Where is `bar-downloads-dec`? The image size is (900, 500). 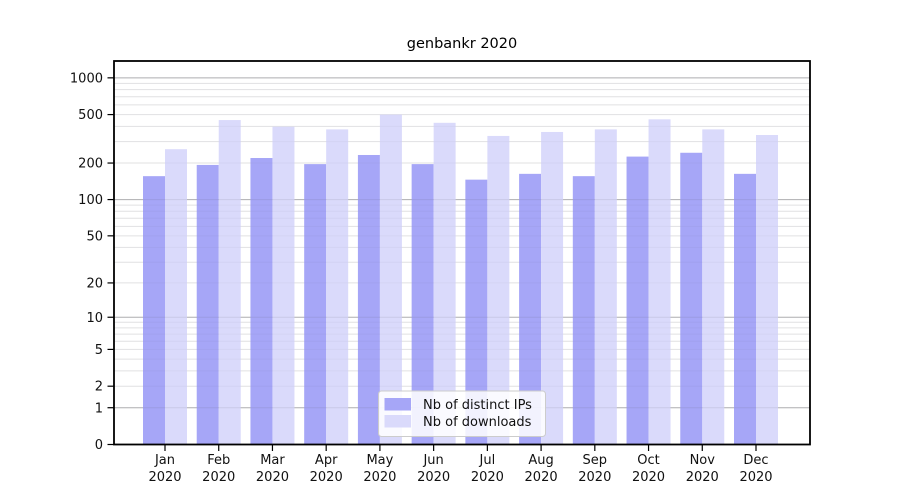 bar-downloads-dec is located at coordinates (767, 289).